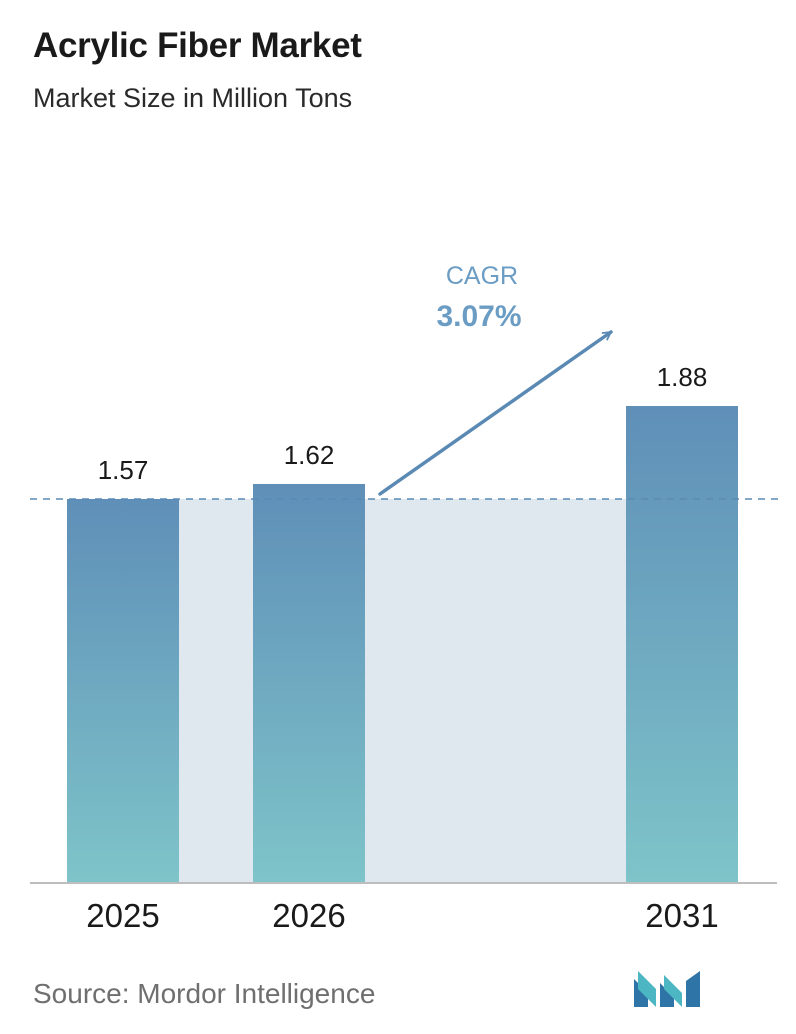 The height and width of the screenshot is (1034, 796). What do you see at coordinates (123, 691) in the screenshot?
I see `bar-2025` at bounding box center [123, 691].